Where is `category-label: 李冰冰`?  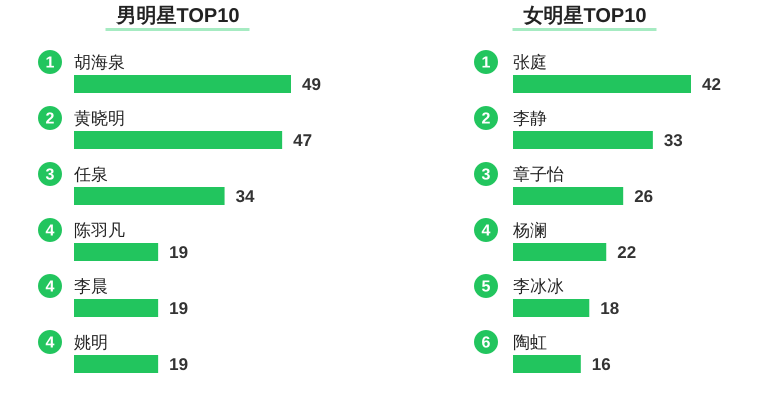 category-label: 李冰冰 is located at coordinates (538, 286).